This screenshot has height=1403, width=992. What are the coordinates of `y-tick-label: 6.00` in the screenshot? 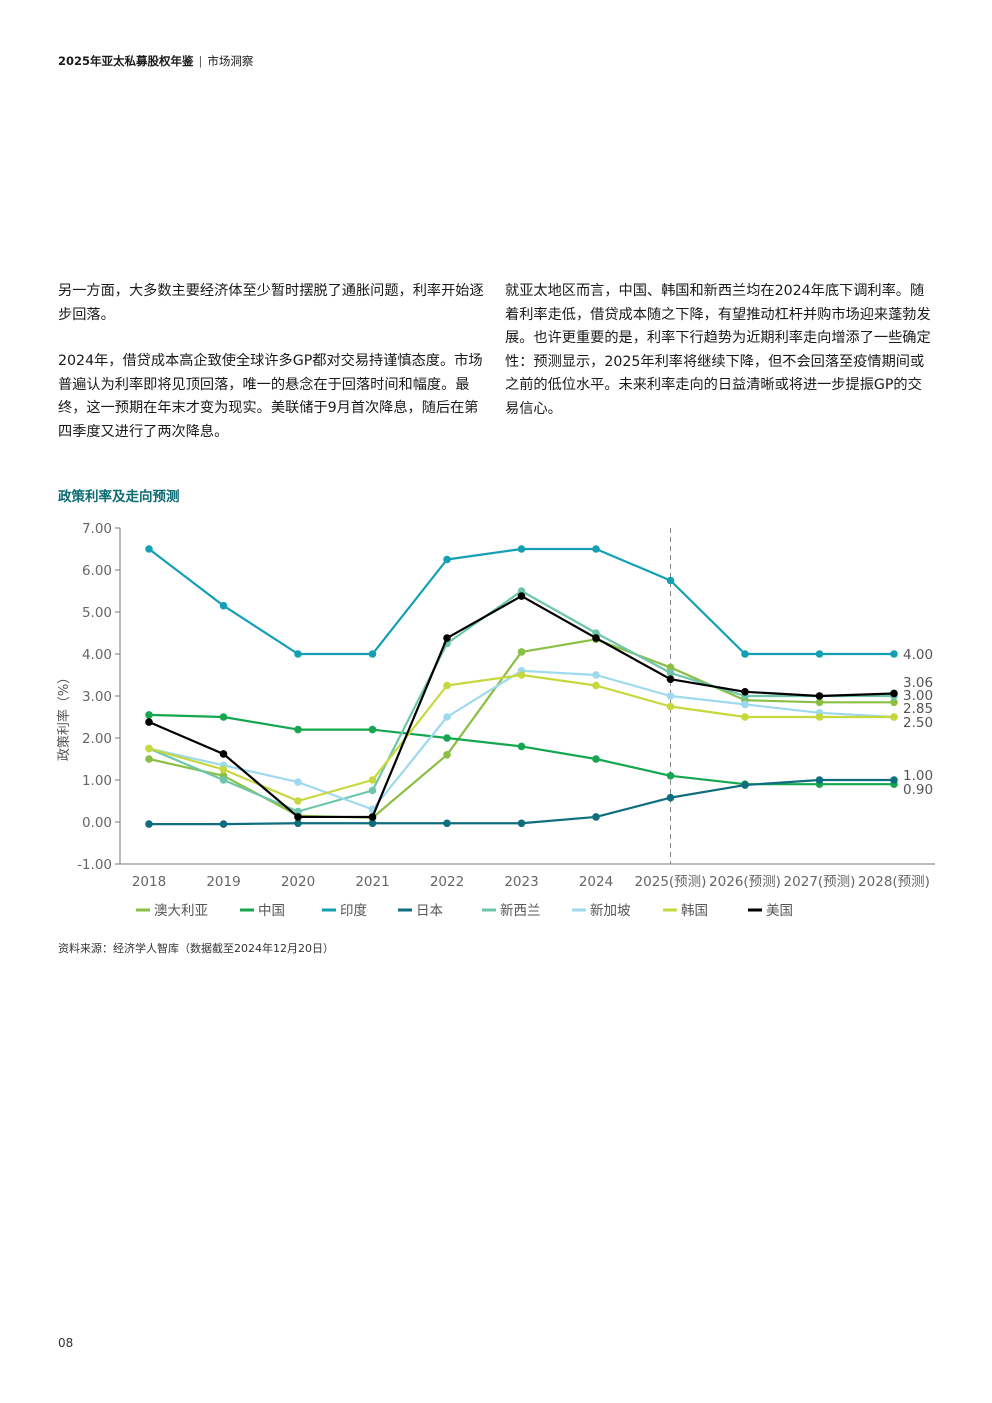 It's located at (97, 571).